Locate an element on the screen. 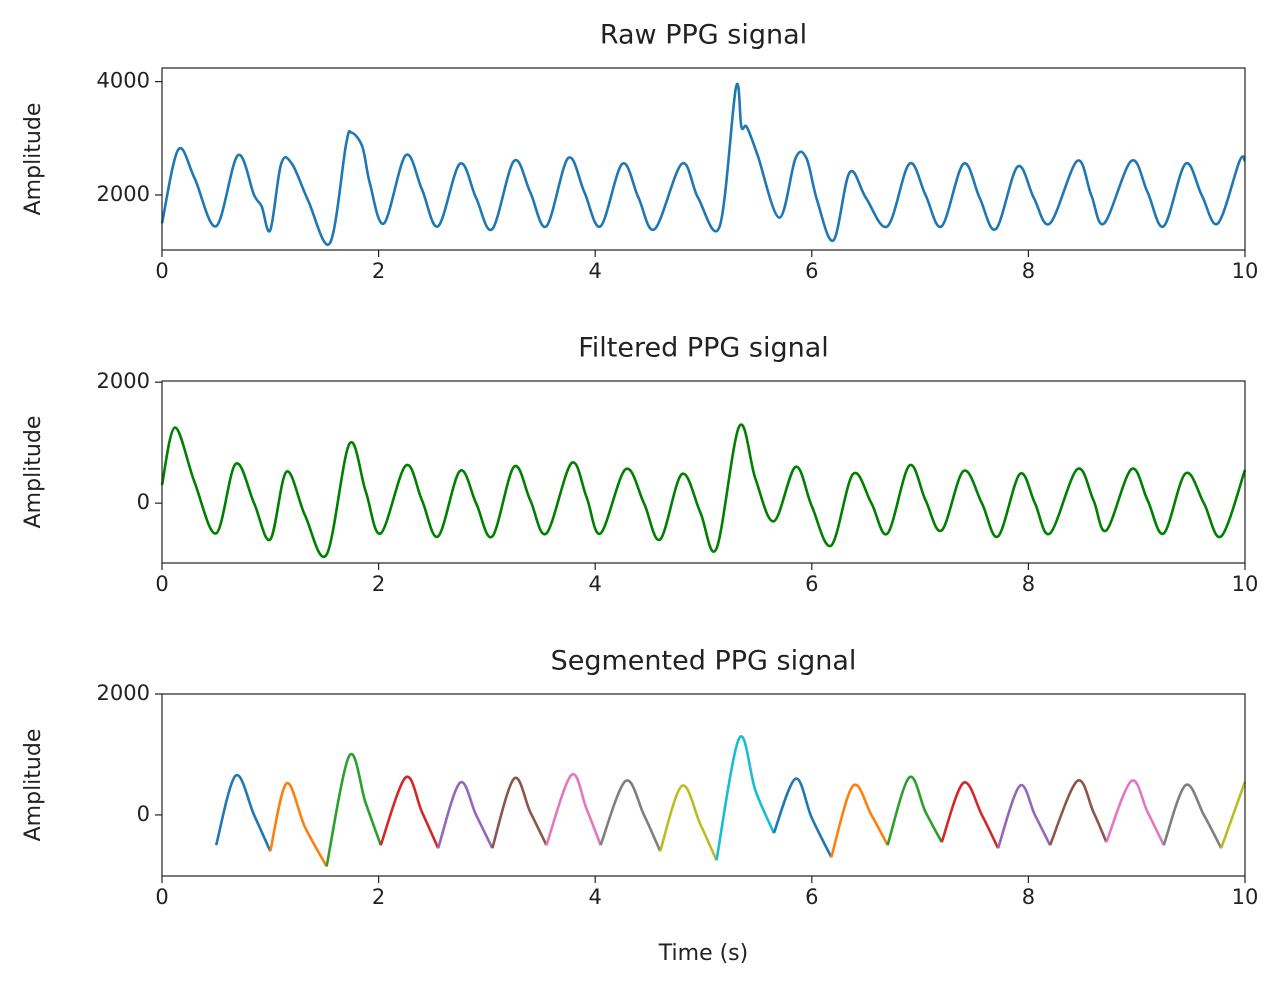 The height and width of the screenshot is (983, 1273). chart-title: Raw PPG signal is located at coordinates (703, 35).